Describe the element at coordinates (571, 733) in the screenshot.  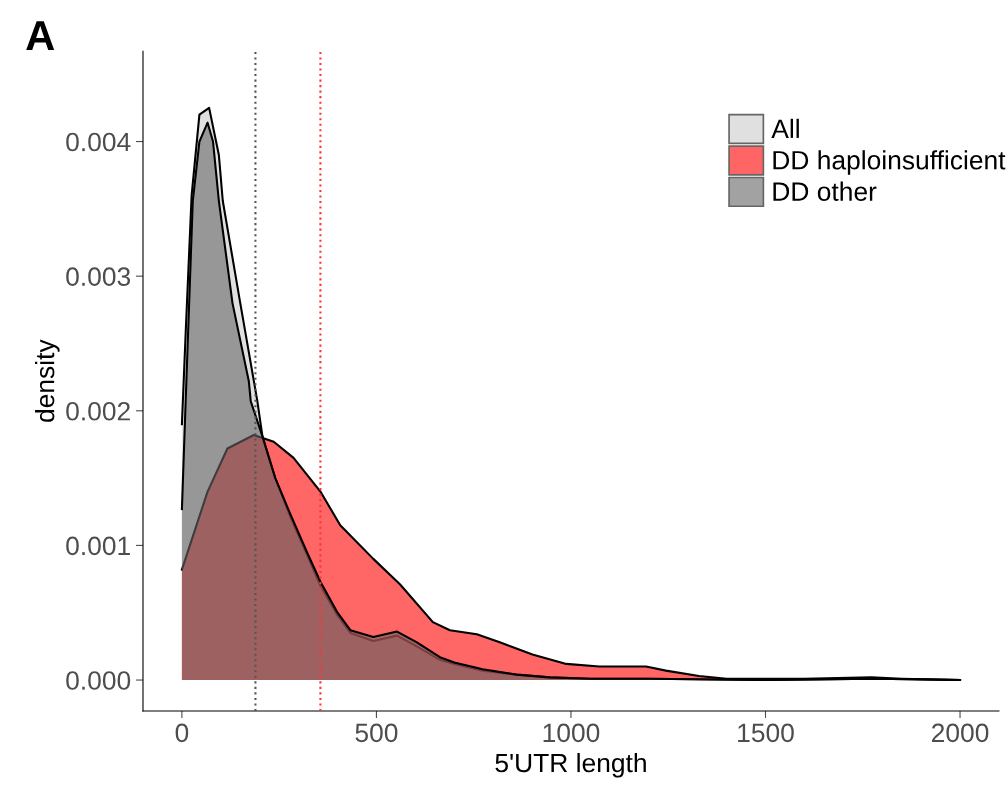
I see `x-tick-label: 1000` at that location.